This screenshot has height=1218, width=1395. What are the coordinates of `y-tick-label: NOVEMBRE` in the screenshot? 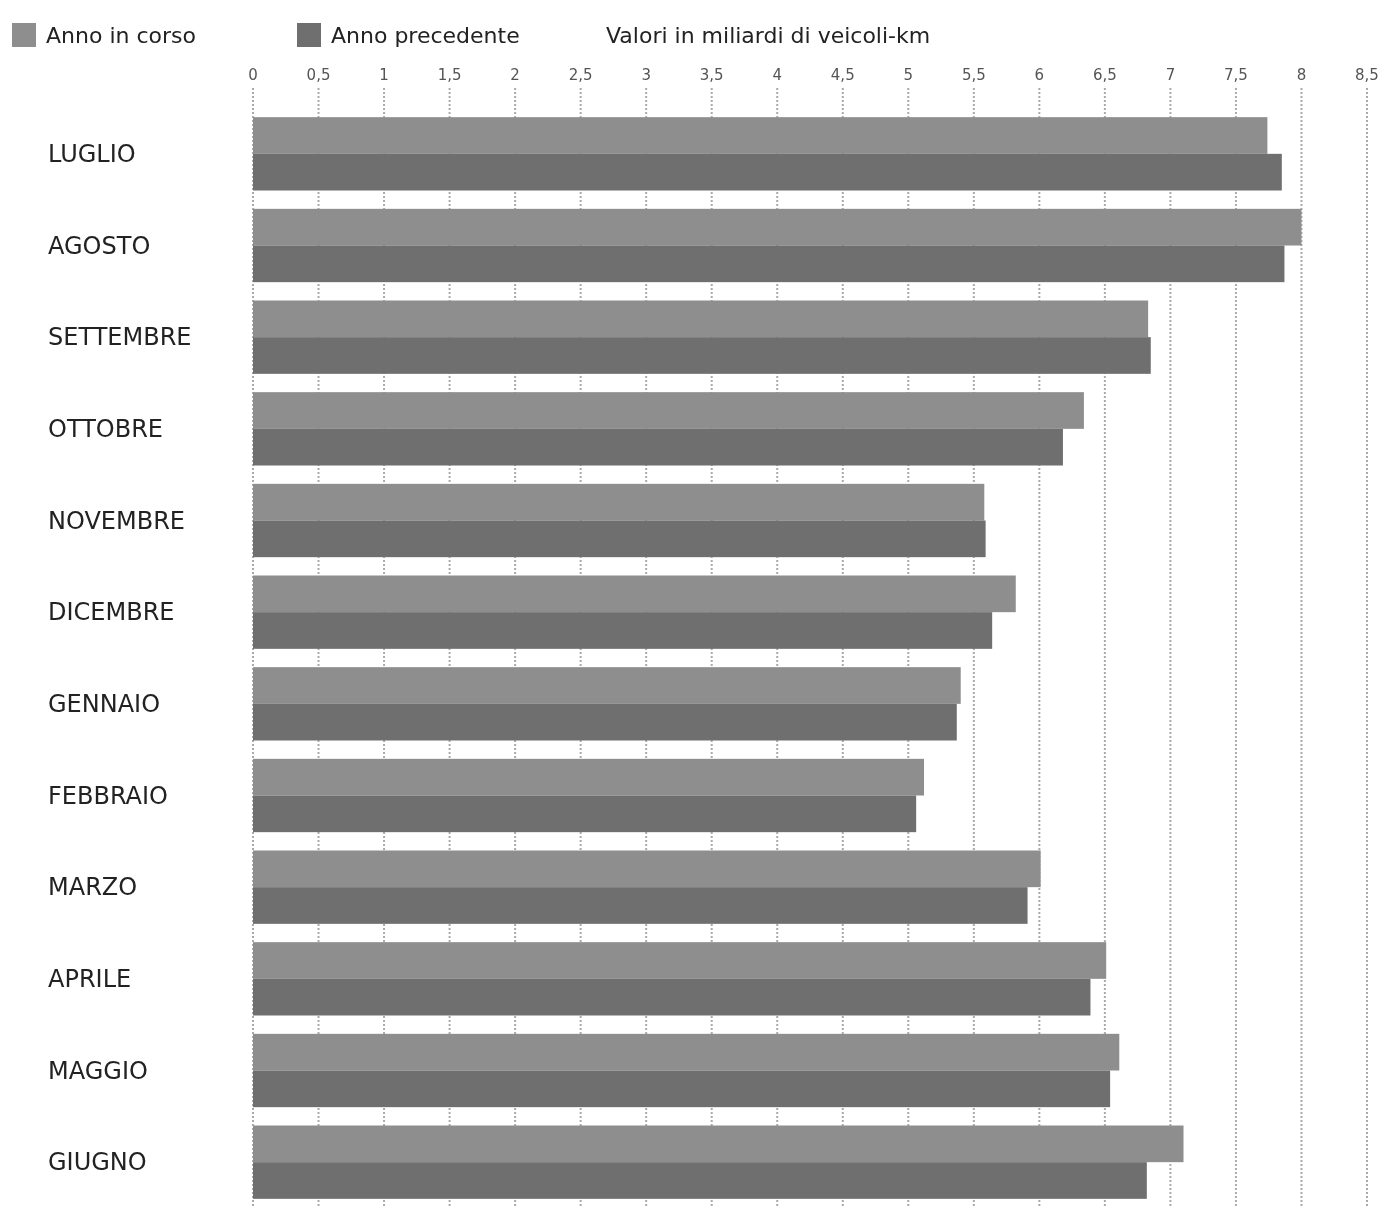 It's located at (117, 520).